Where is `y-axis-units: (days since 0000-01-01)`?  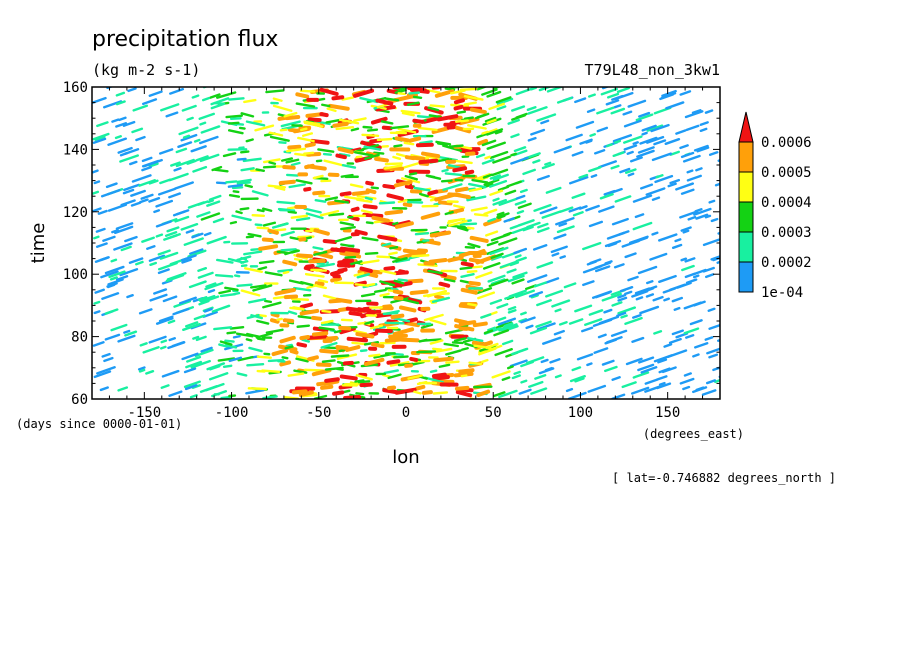
y-axis-units: (days since 0000-01-01) is located at coordinates (99, 424).